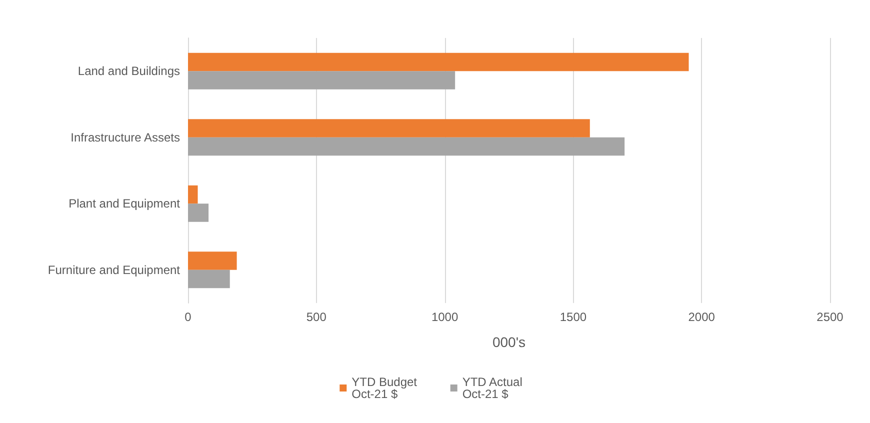  What do you see at coordinates (702, 317) in the screenshot?
I see `x-tick-label: 2000` at bounding box center [702, 317].